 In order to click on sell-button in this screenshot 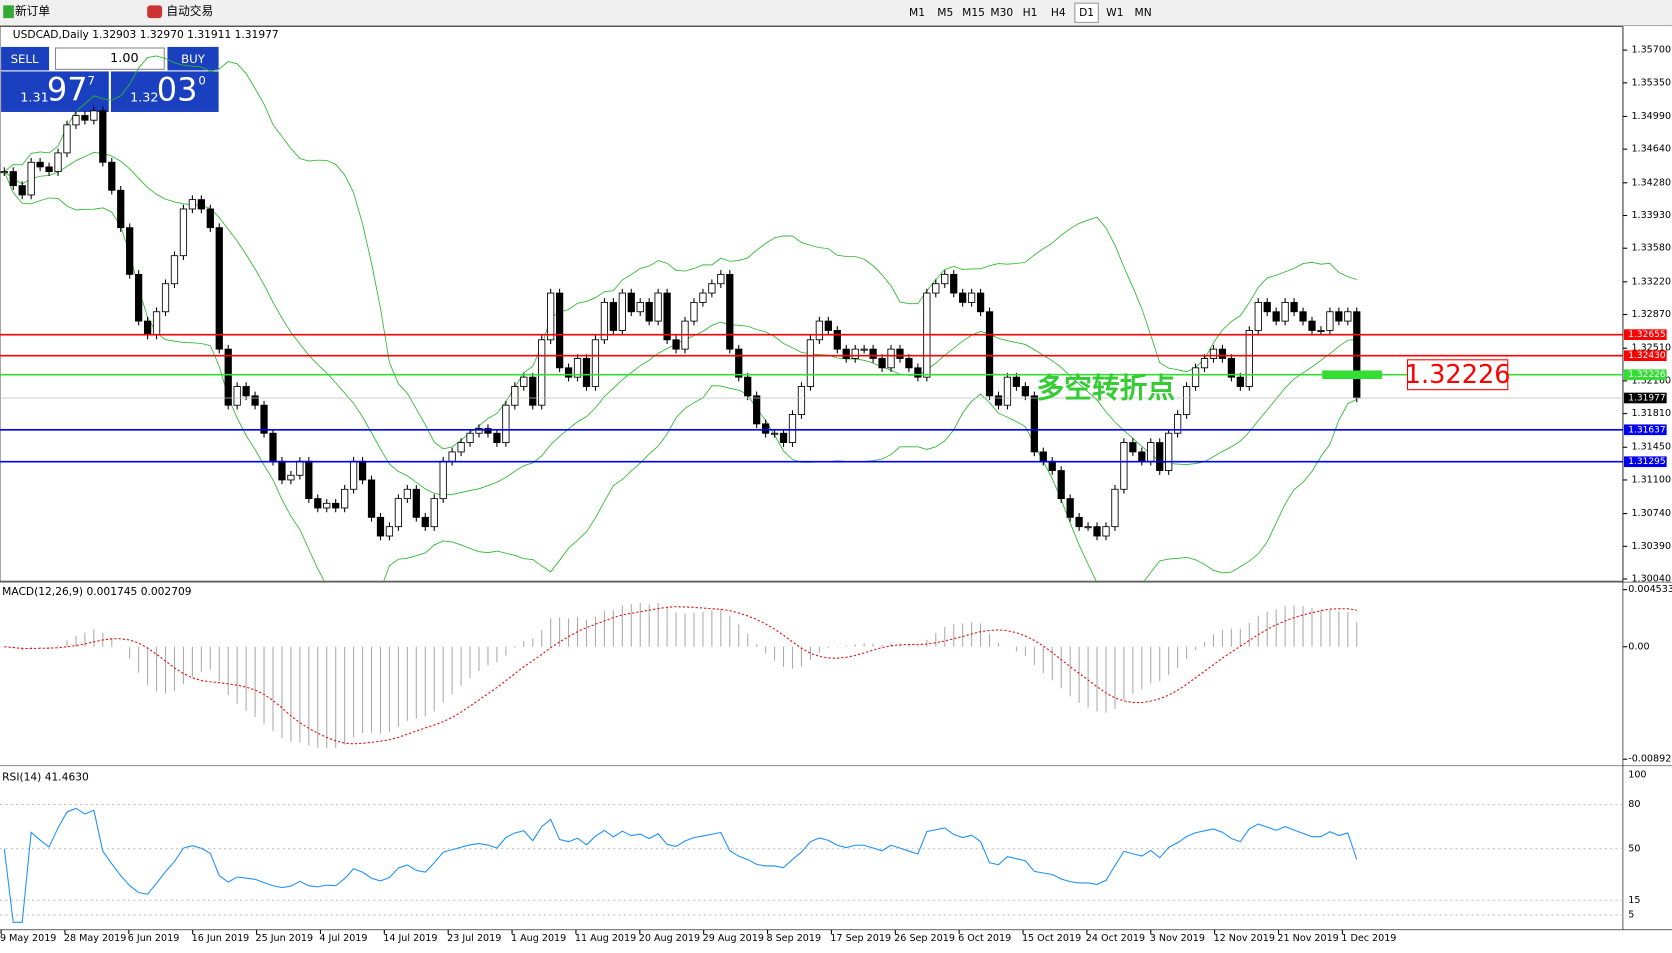, I will do `click(25, 58)`.